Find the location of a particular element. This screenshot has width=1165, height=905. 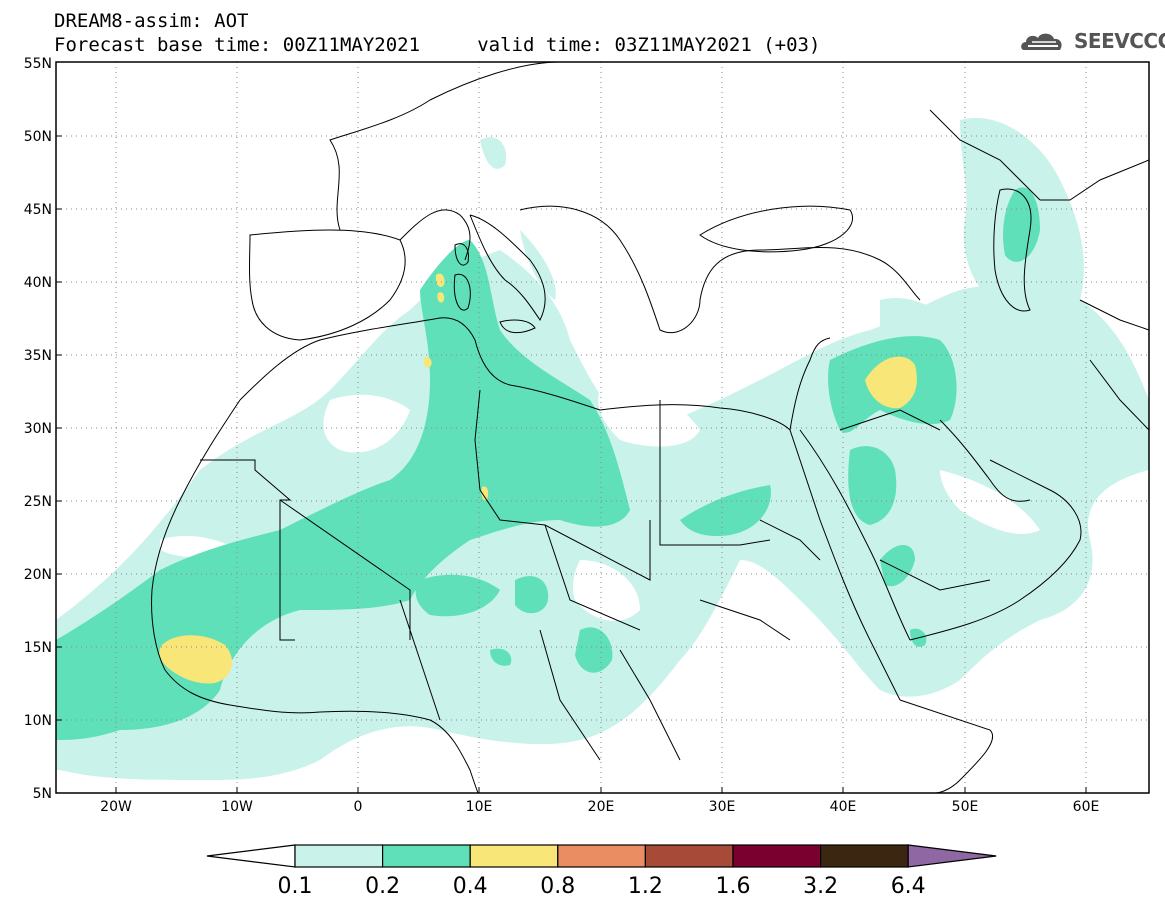

colorbar-label: 0.2 is located at coordinates (382, 886).